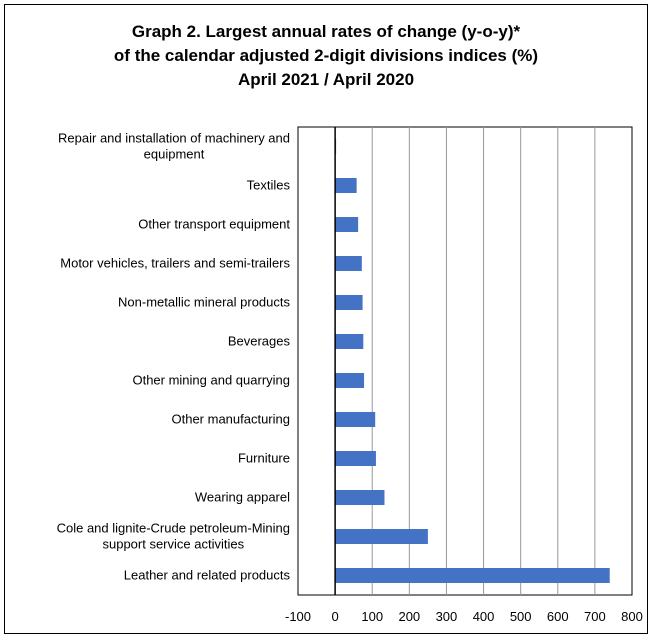 The image size is (652, 638). Describe the element at coordinates (372, 616) in the screenshot. I see `x-tick-label: 100` at that location.